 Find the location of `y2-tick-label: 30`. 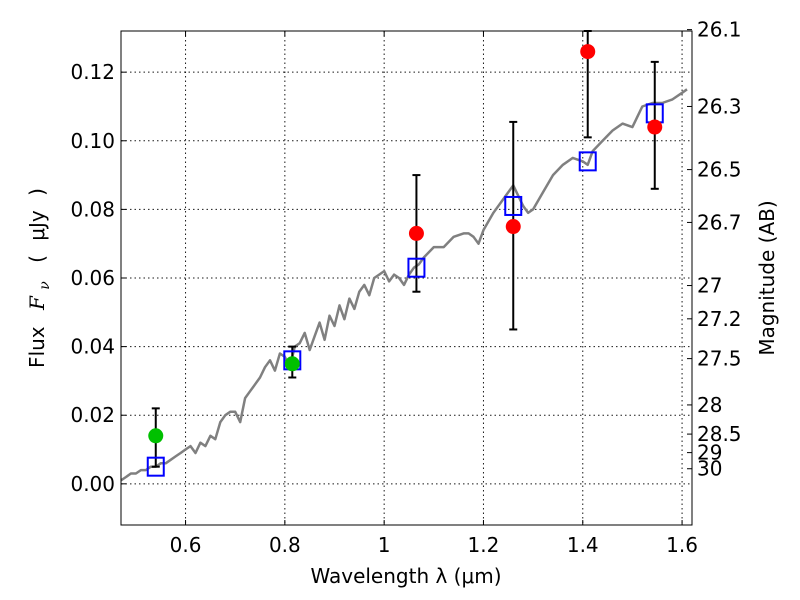

y2-tick-label: 30 is located at coordinates (709, 469).